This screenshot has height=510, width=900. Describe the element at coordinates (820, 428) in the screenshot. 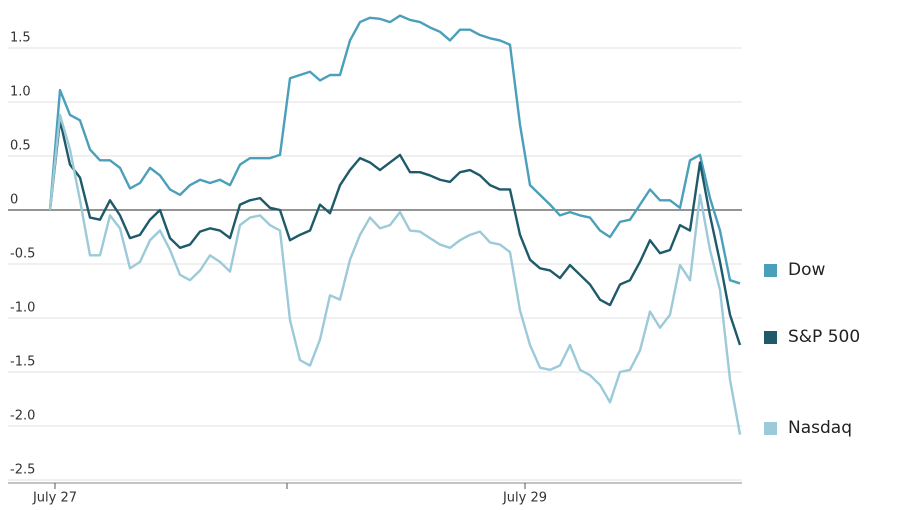

I see `legend-label: Nasdaq` at that location.